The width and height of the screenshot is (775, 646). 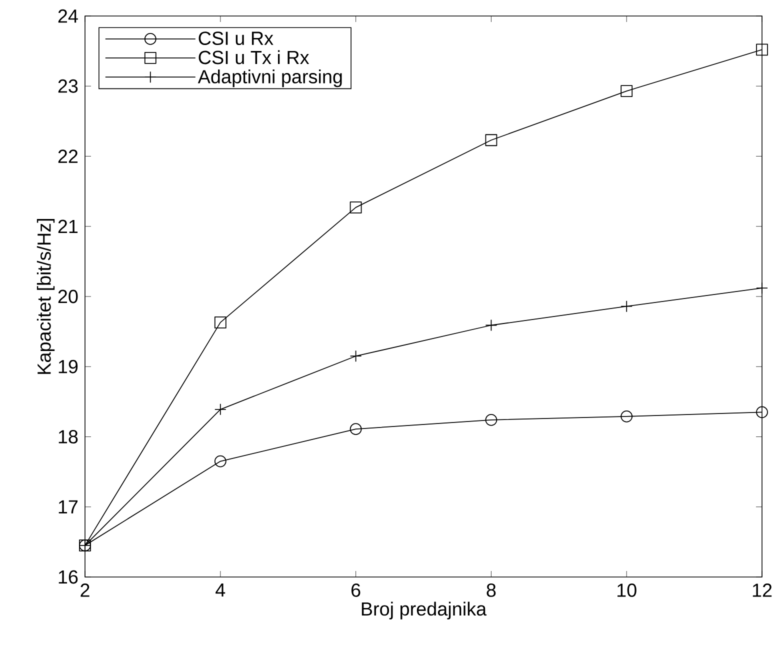 What do you see at coordinates (270, 78) in the screenshot?
I see `legend-label: Adaptivni parsing` at bounding box center [270, 78].